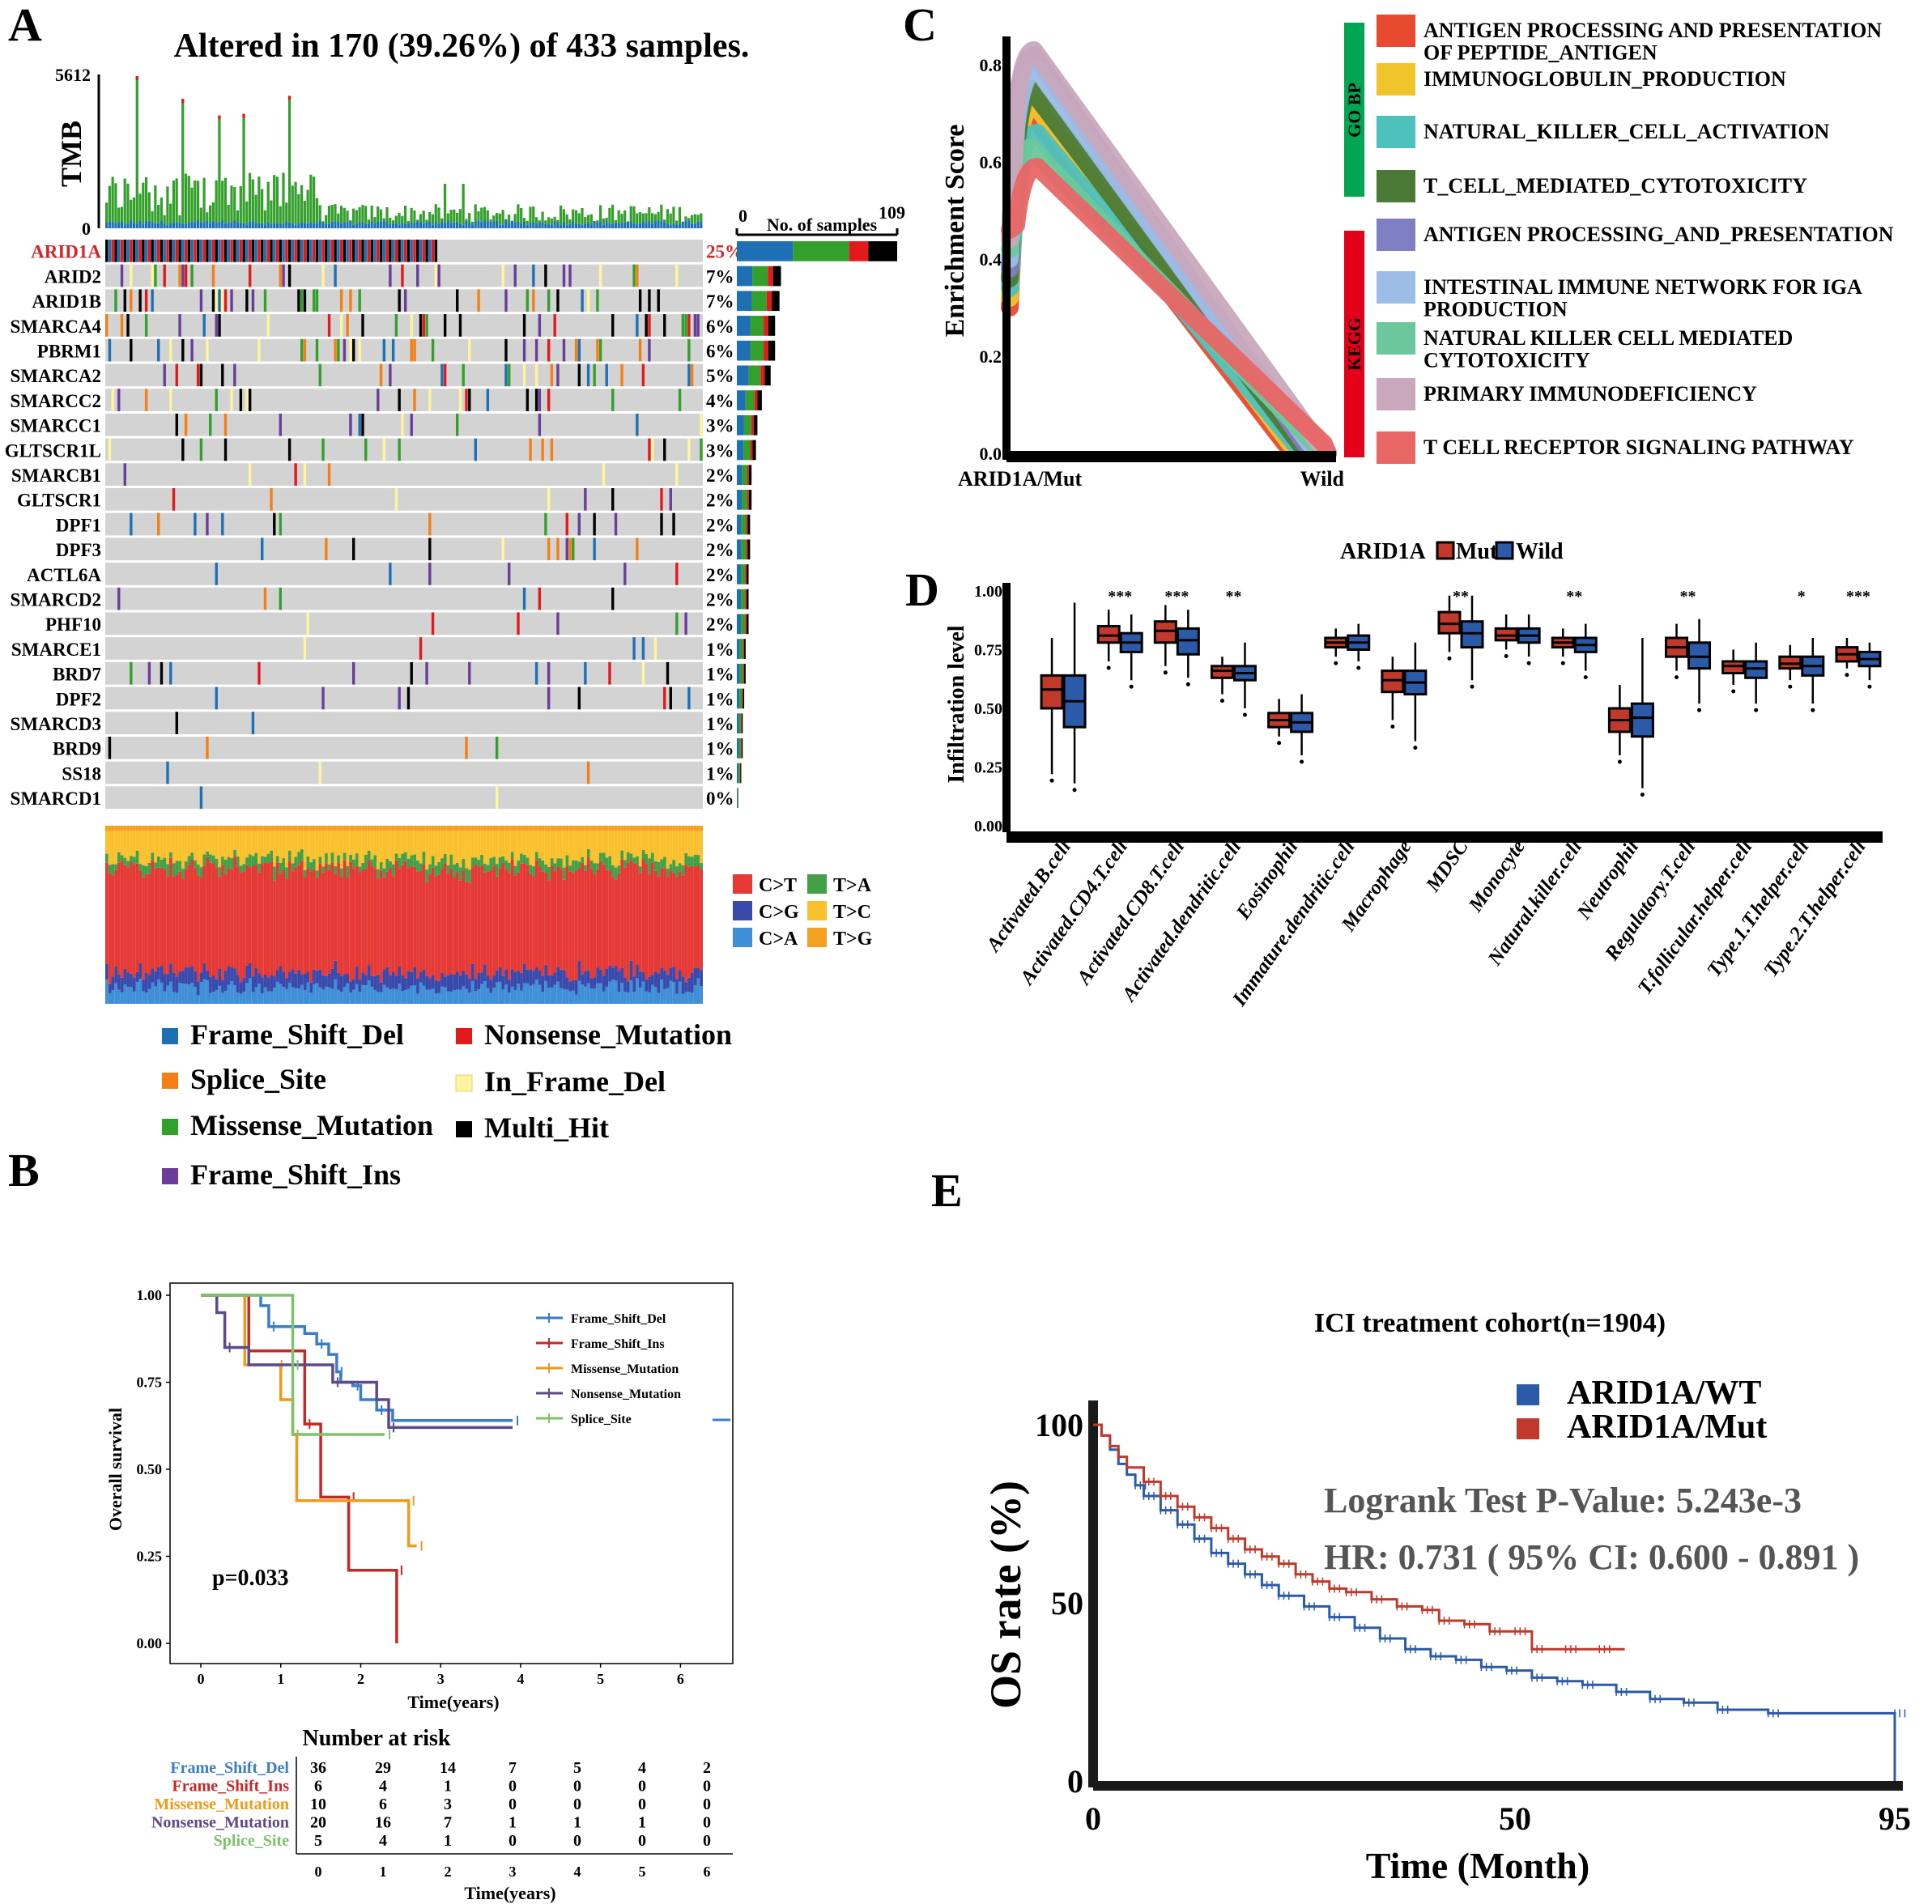  What do you see at coordinates (988, 768) in the screenshot?
I see `boxplot-ytick-label: 0.25` at bounding box center [988, 768].